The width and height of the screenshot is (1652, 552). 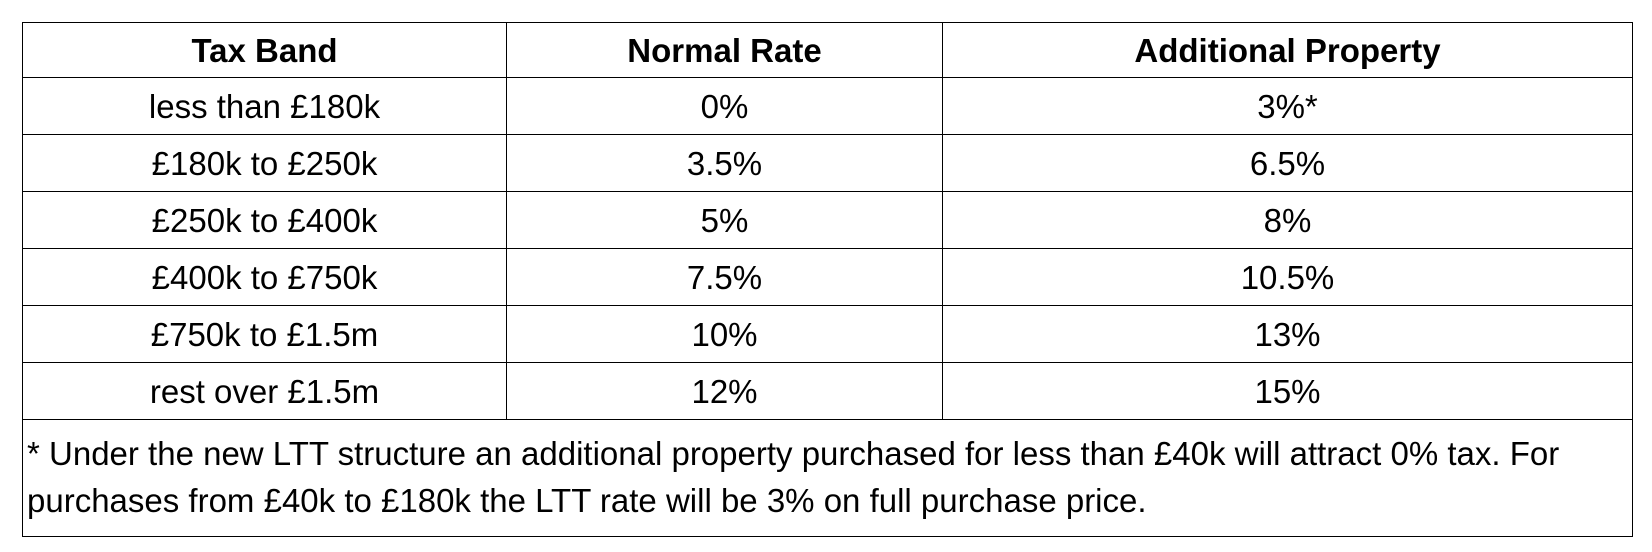 I want to click on tax-band-cell: £400k to £750k, so click(x=264, y=277).